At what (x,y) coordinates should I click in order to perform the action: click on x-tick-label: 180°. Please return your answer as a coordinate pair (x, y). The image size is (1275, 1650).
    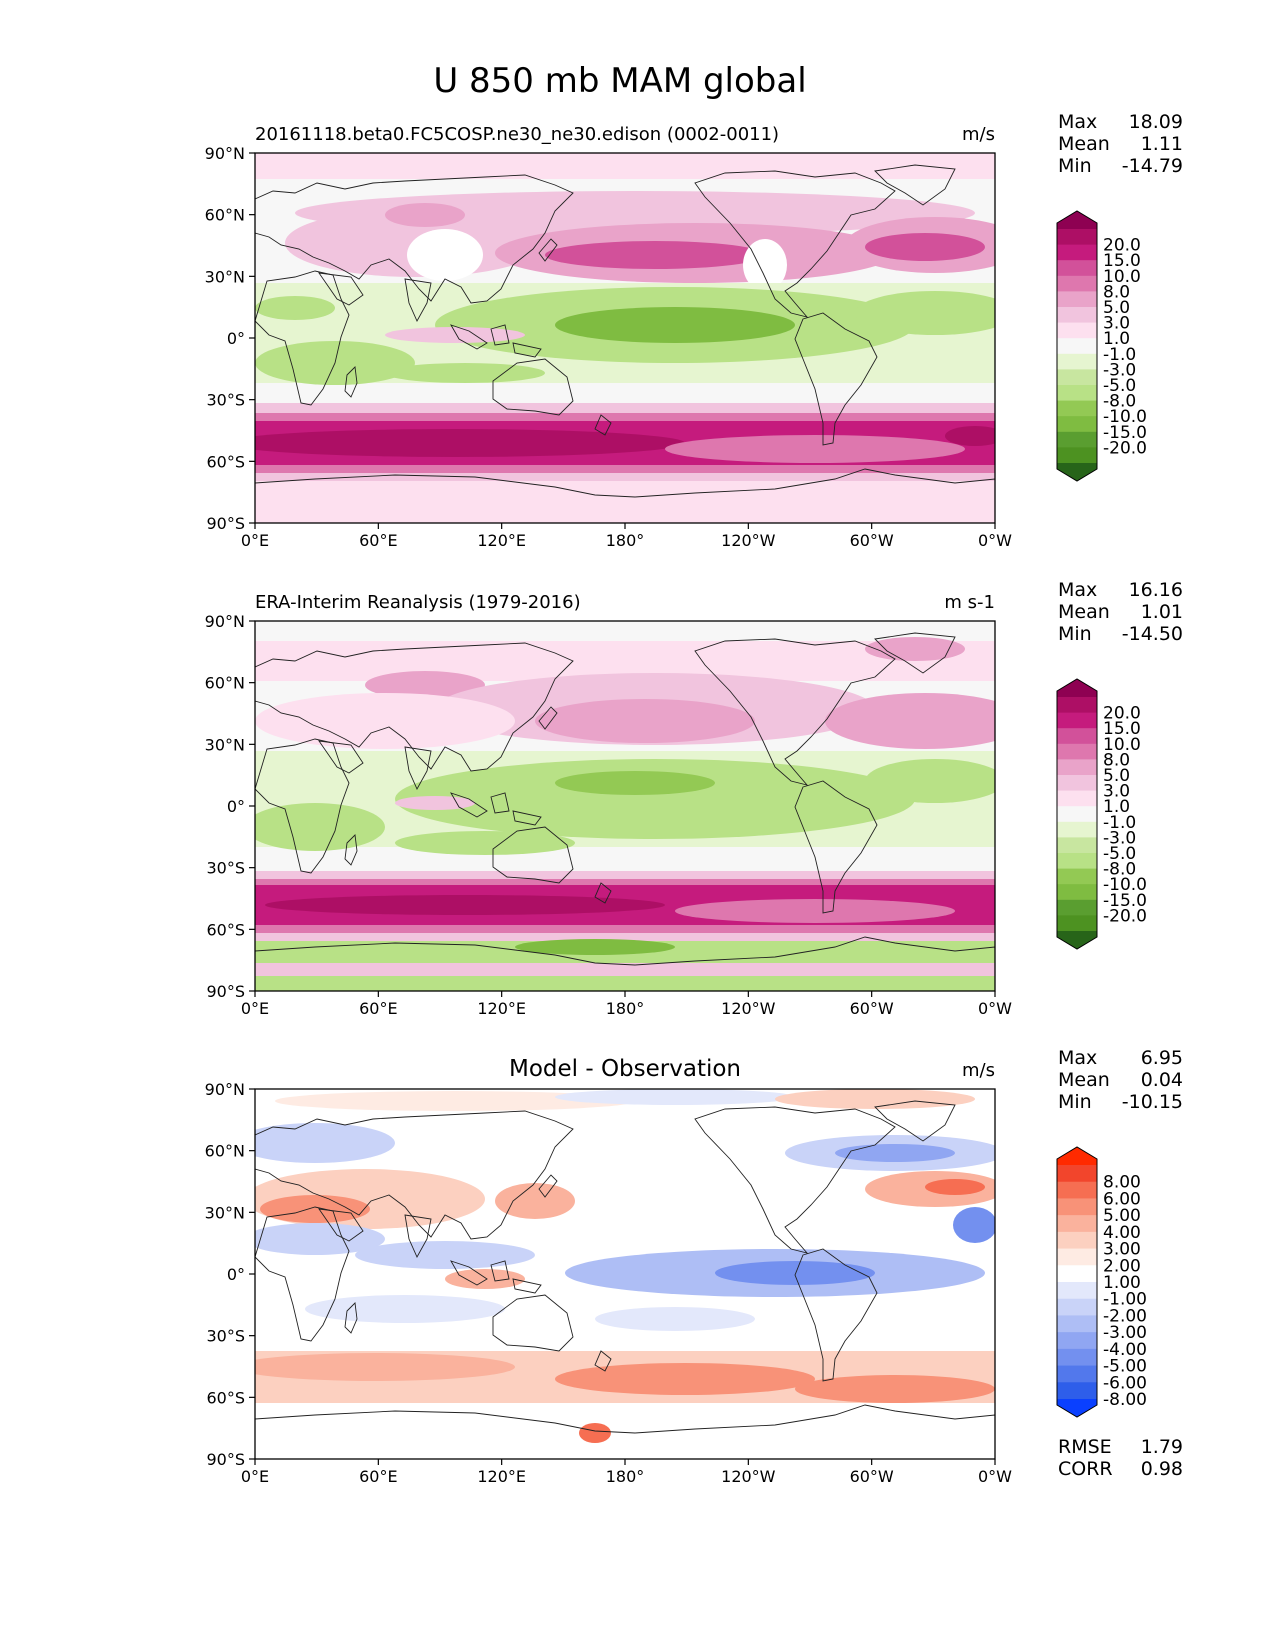
    Looking at the image, I should click on (625, 540).